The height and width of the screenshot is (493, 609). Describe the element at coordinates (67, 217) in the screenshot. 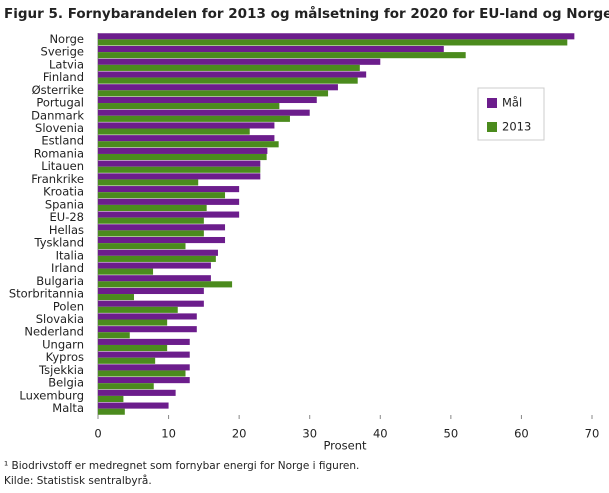

I see `y-tick-label: EU-28` at that location.